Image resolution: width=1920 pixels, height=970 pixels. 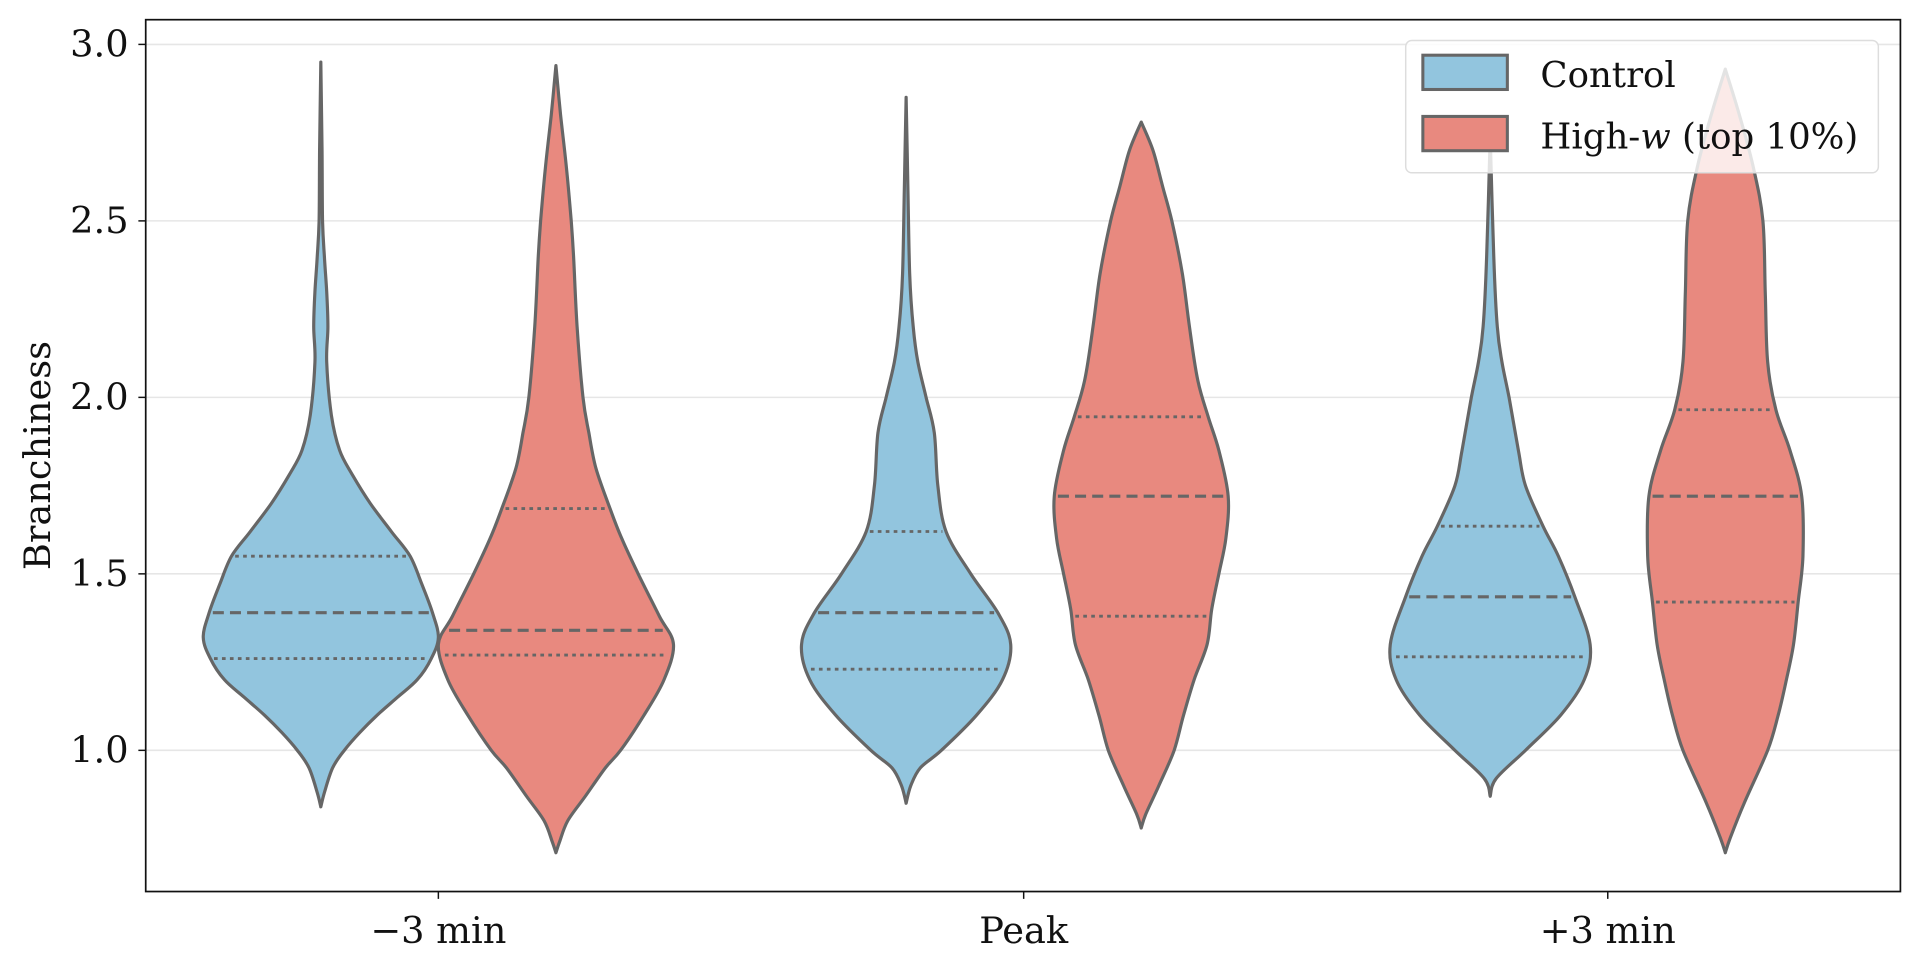 I want to click on y-axis: 1.0 1.5 2.0 2.5 3.0, so click(x=108, y=397).